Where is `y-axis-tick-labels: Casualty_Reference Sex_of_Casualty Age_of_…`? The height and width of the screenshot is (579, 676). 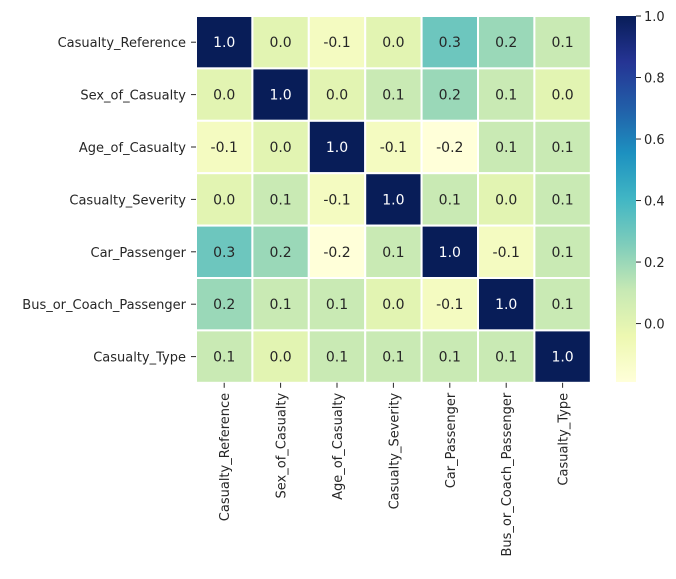
y-axis-tick-labels: Casualty_Reference Sex_of_Casualty Age_of_… is located at coordinates (109, 201).